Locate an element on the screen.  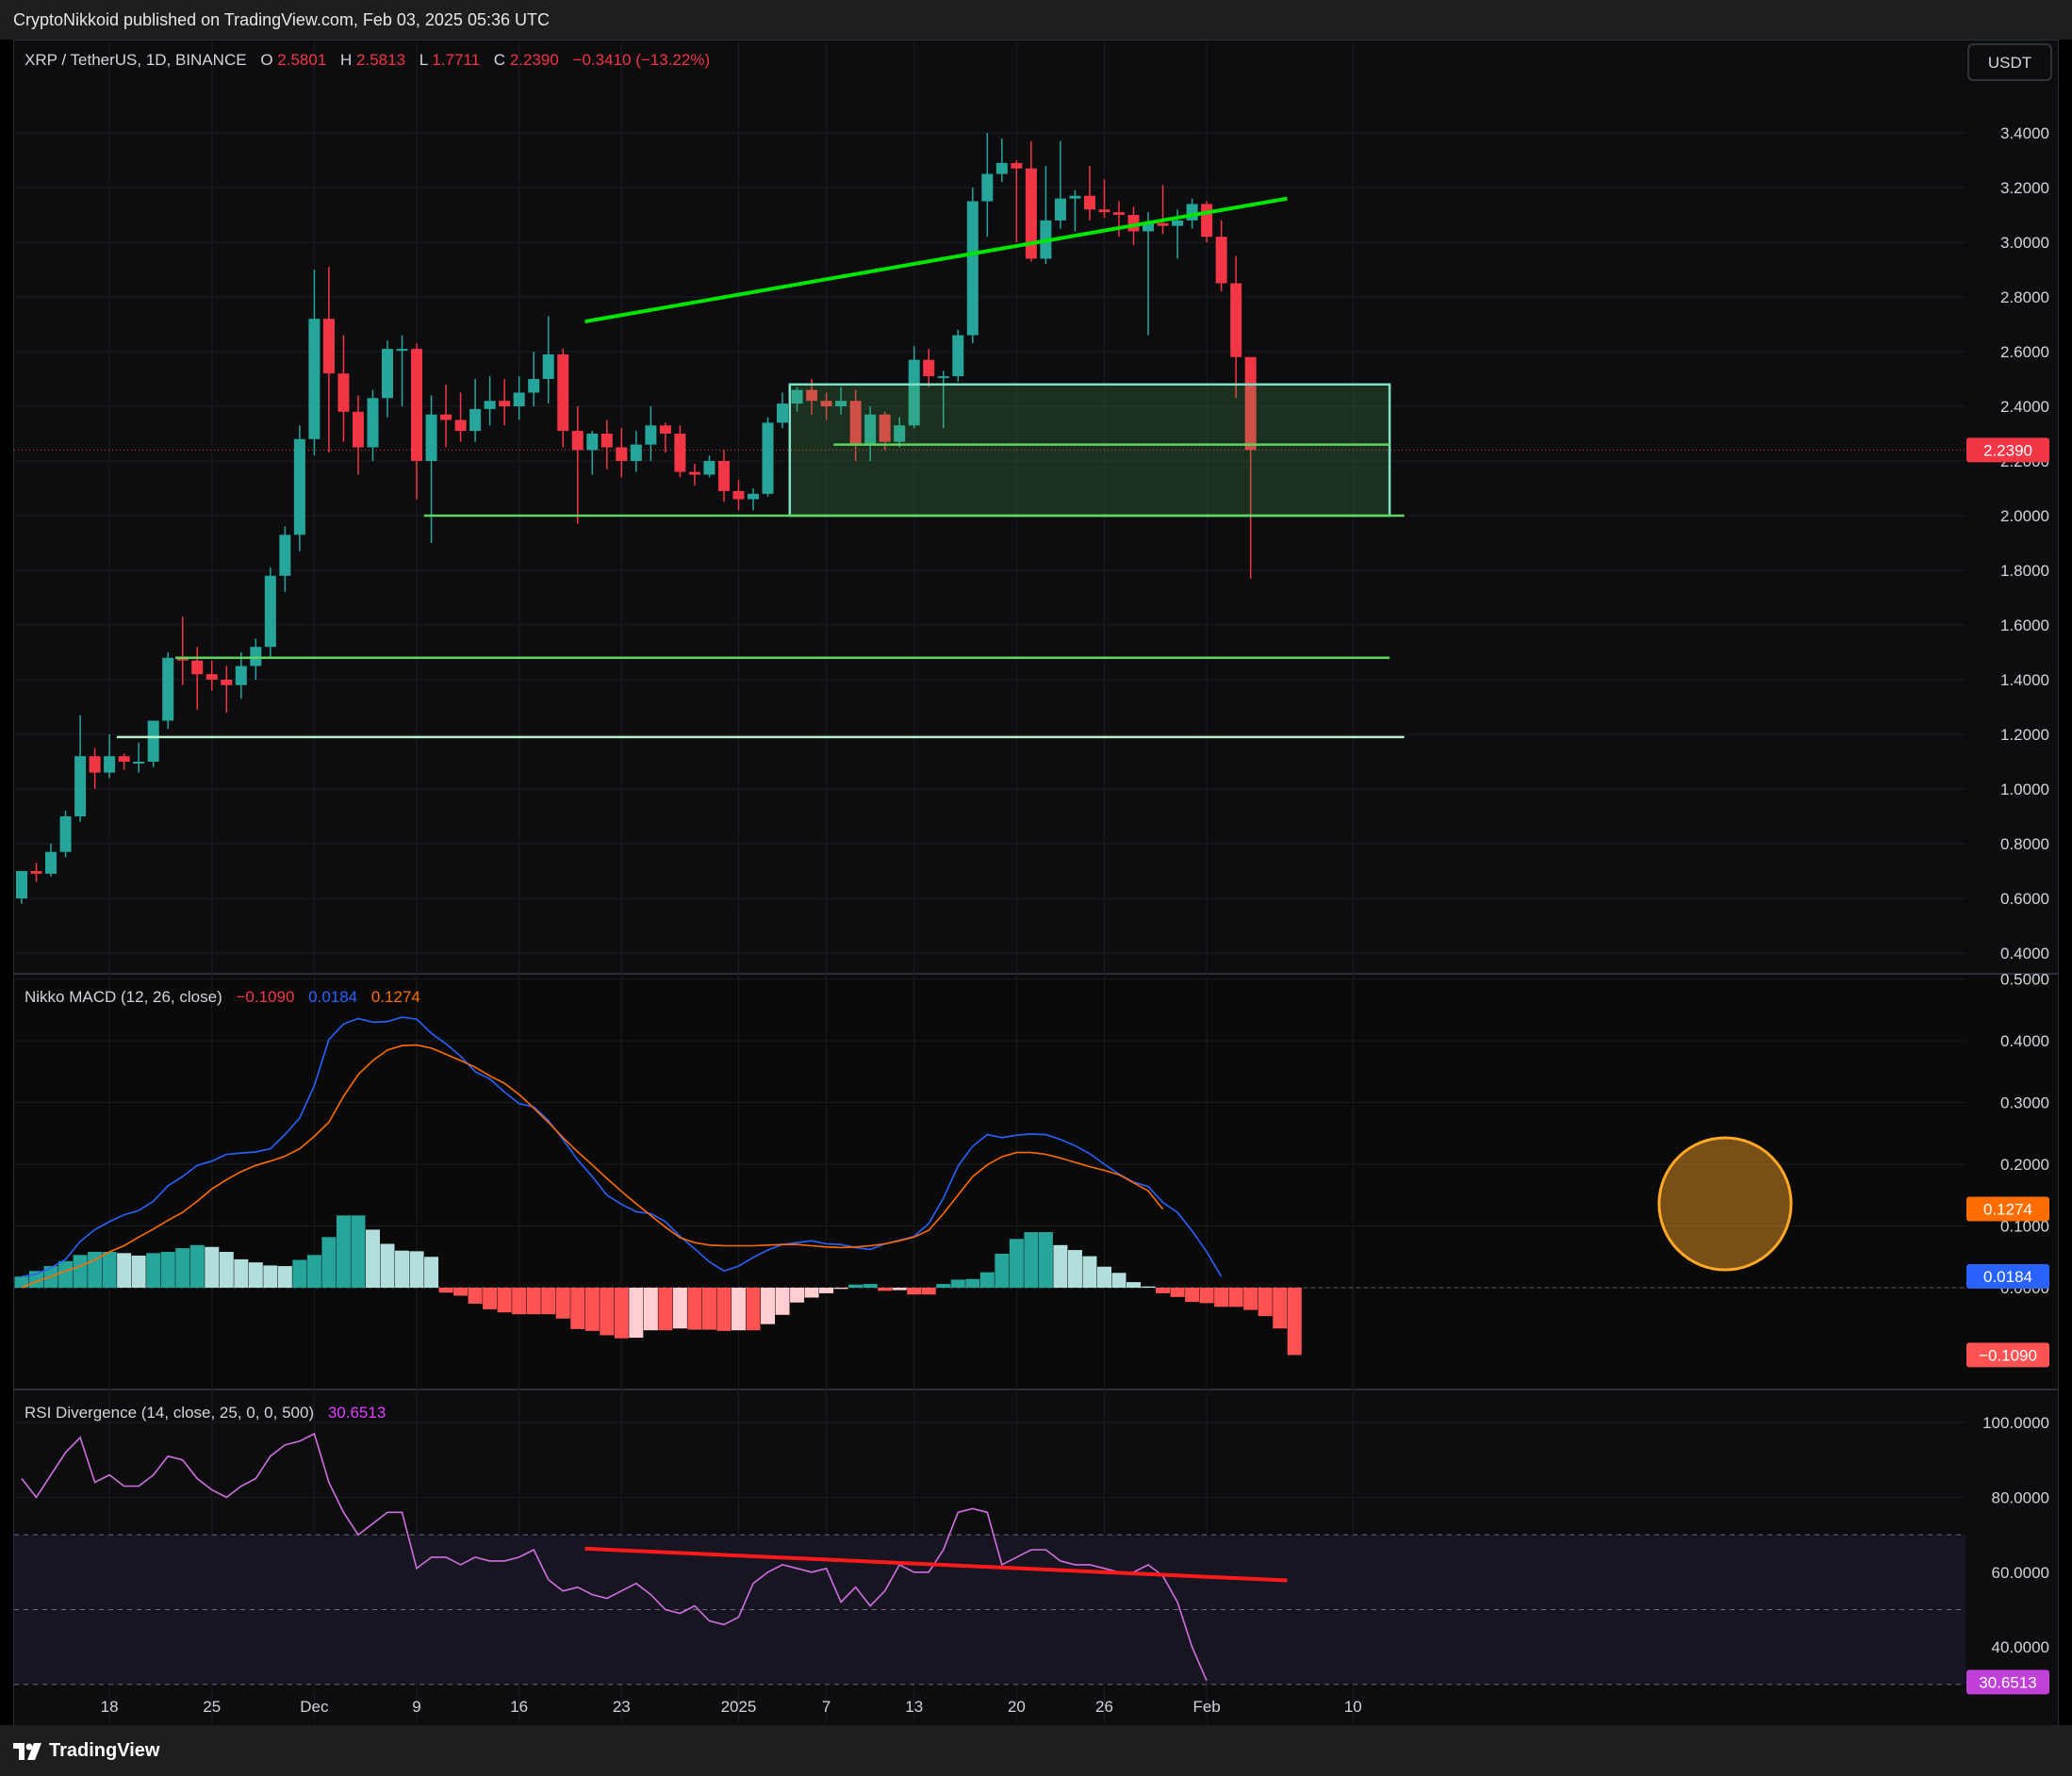
price-tick-label: 1.0000 is located at coordinates (2024, 789).